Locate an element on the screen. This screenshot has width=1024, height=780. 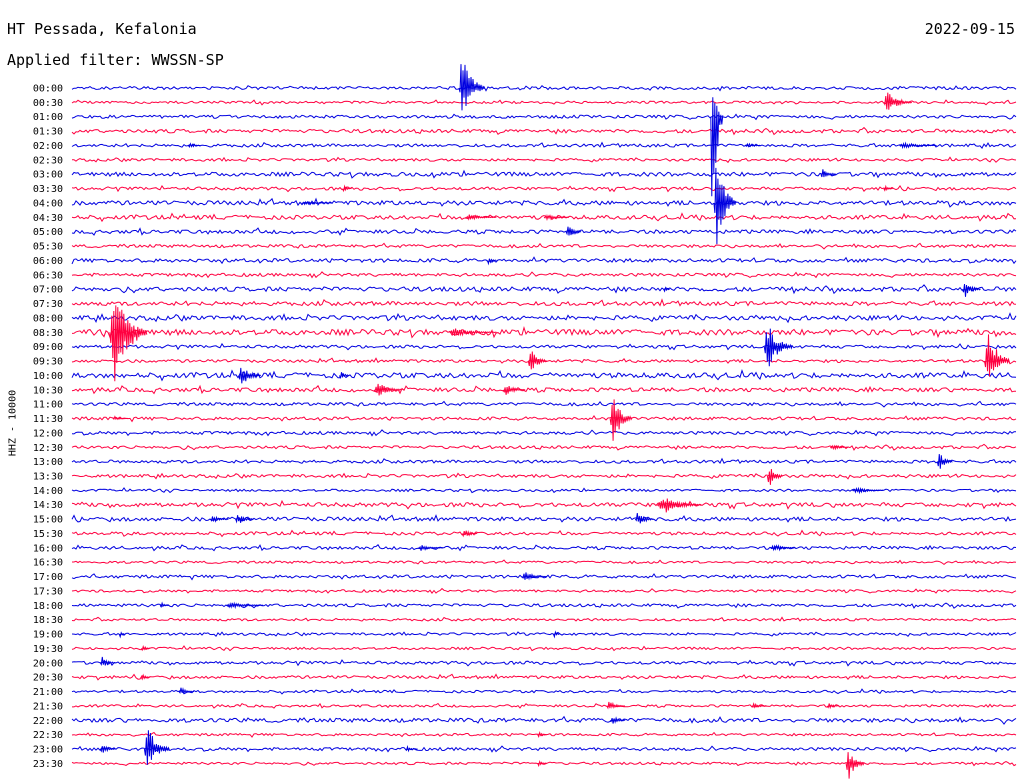
row-time-label: 15:30 is located at coordinates (48, 534).